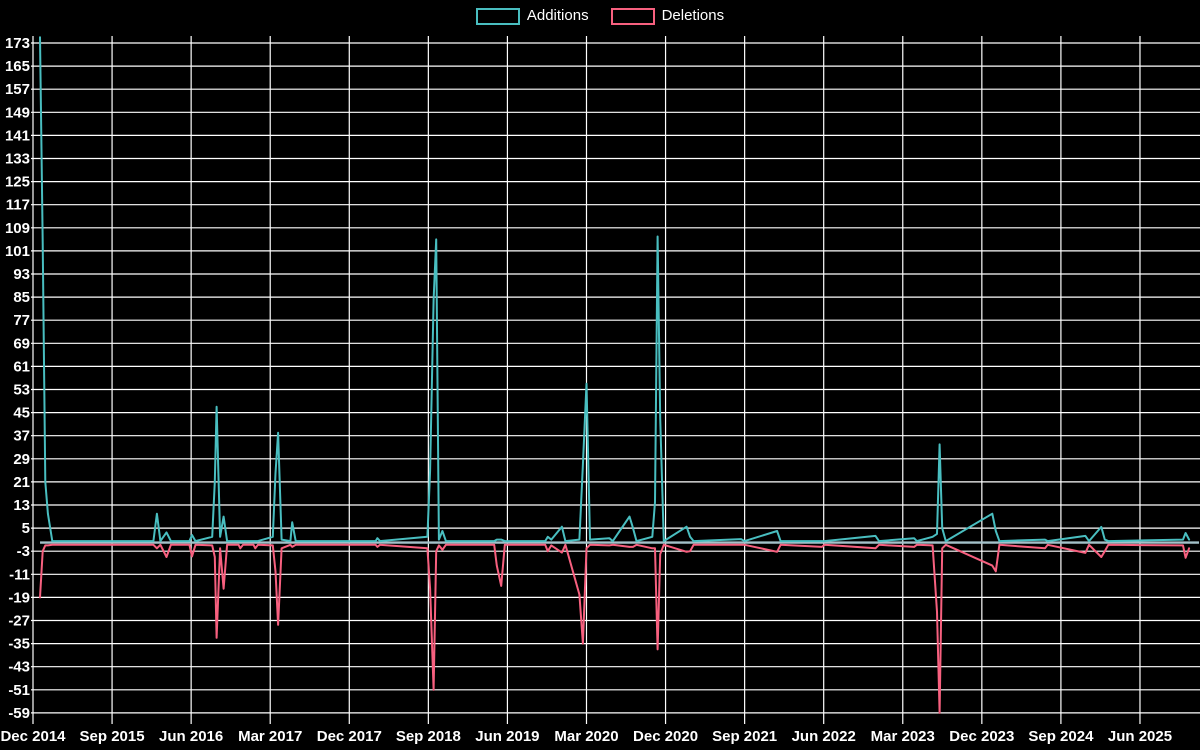 The height and width of the screenshot is (750, 1200). What do you see at coordinates (17, 159) in the screenshot?
I see `y-tick-label: 133` at bounding box center [17, 159].